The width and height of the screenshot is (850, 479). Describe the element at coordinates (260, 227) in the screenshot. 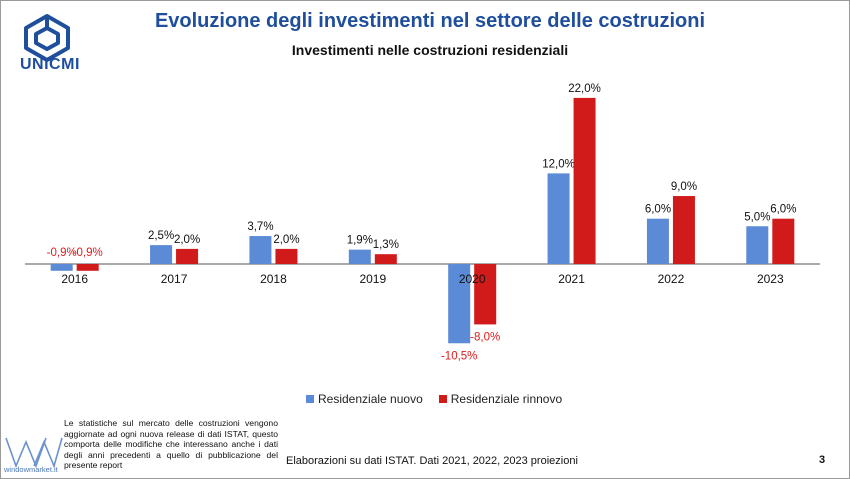

I see `data-label-nuovo-2018: 3,7%` at that location.